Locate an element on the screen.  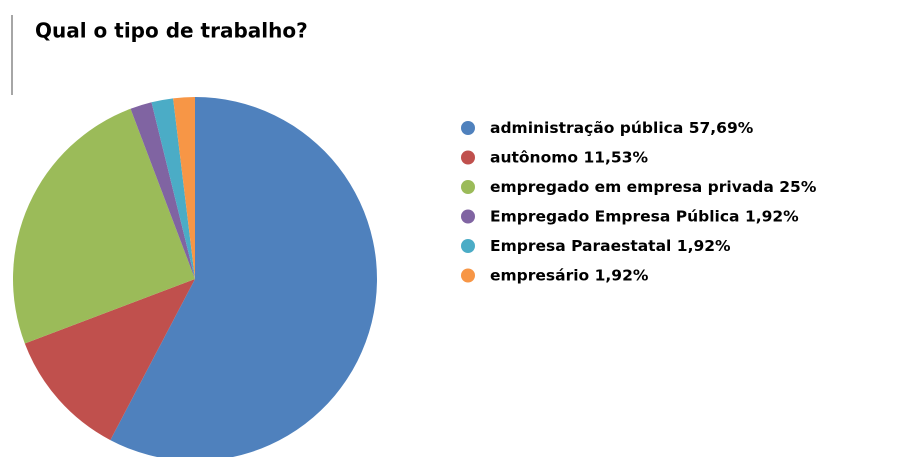
legend-label: empresário 1,92% is located at coordinates (569, 275).